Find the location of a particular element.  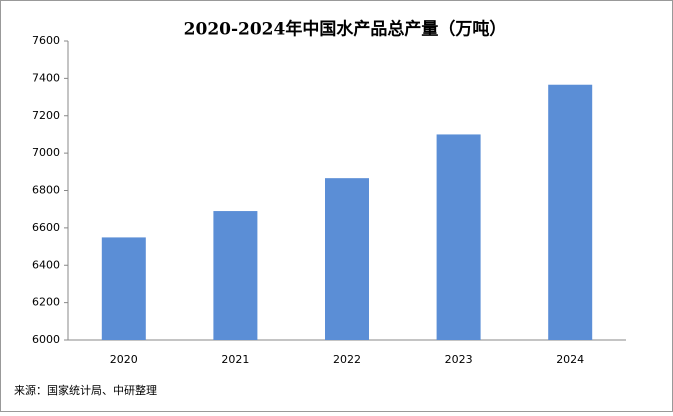

y-tick-label: 6000 is located at coordinates (46, 339).